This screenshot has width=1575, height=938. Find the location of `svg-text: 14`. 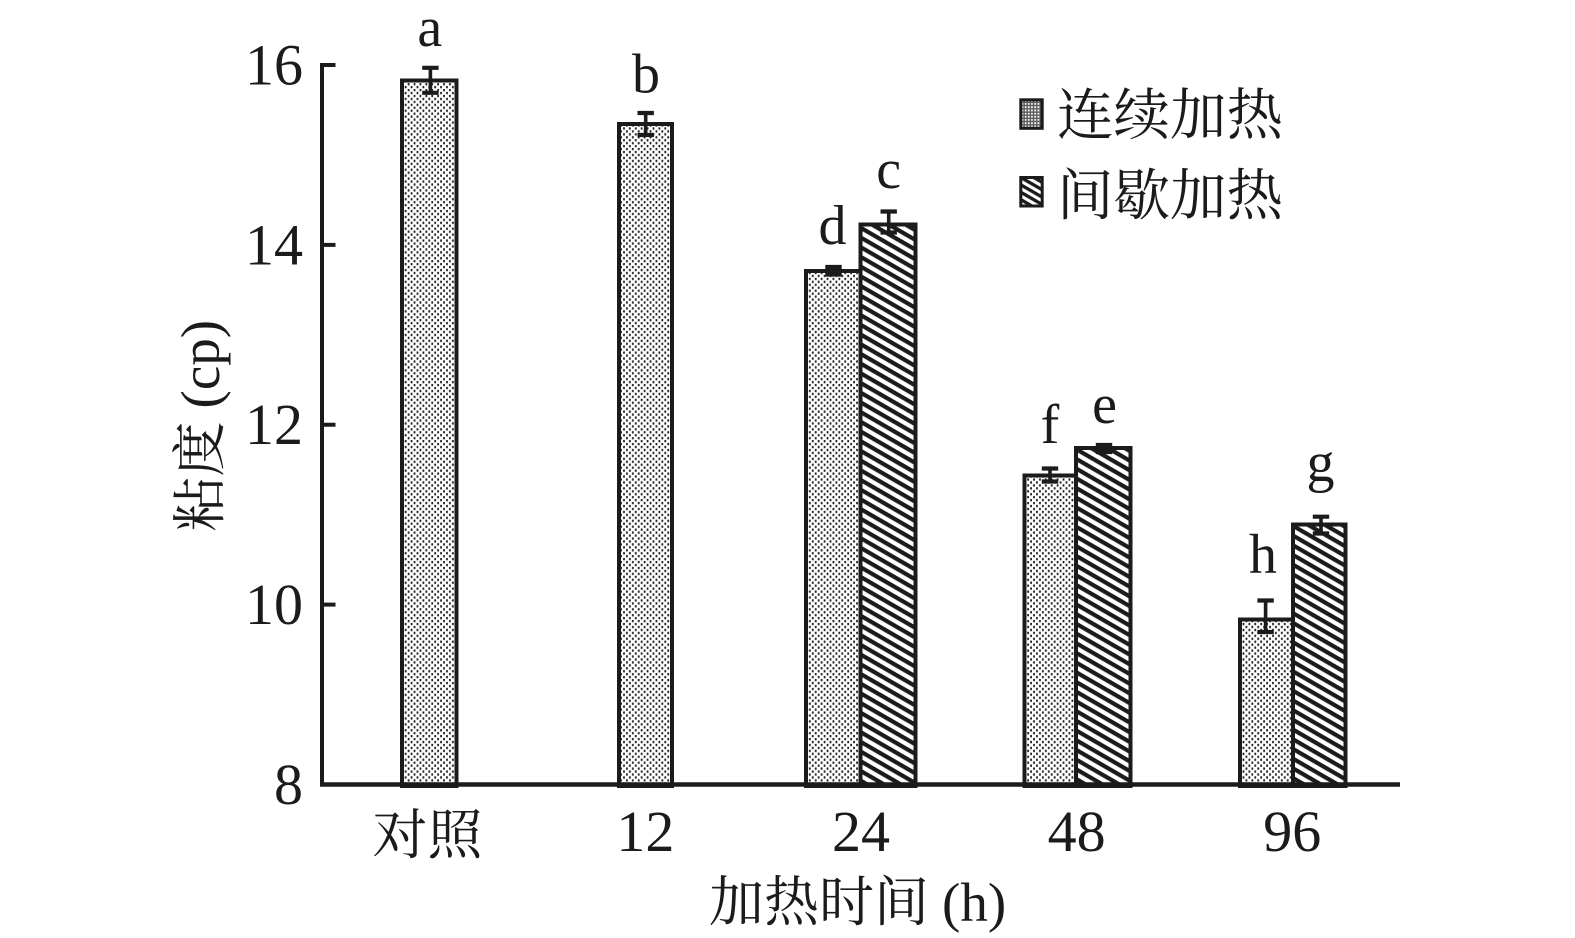

svg-text: 14 is located at coordinates (274, 244).